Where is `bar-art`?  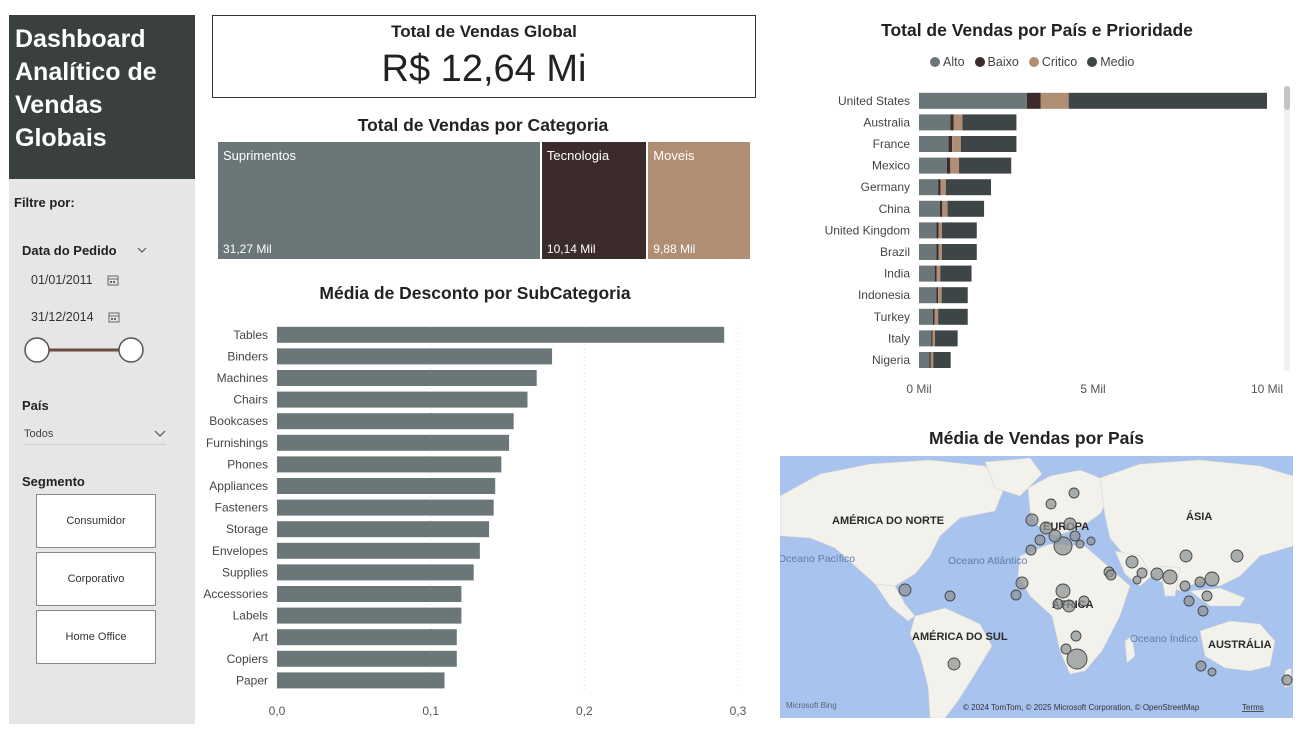
bar-art is located at coordinates (367, 637).